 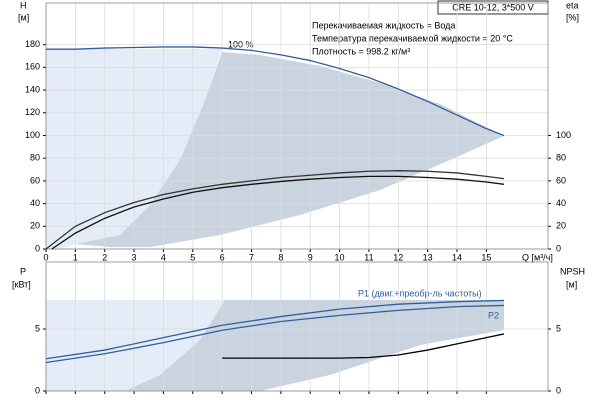 I want to click on x-axis-label: Q [м³/ч], so click(x=537, y=257).